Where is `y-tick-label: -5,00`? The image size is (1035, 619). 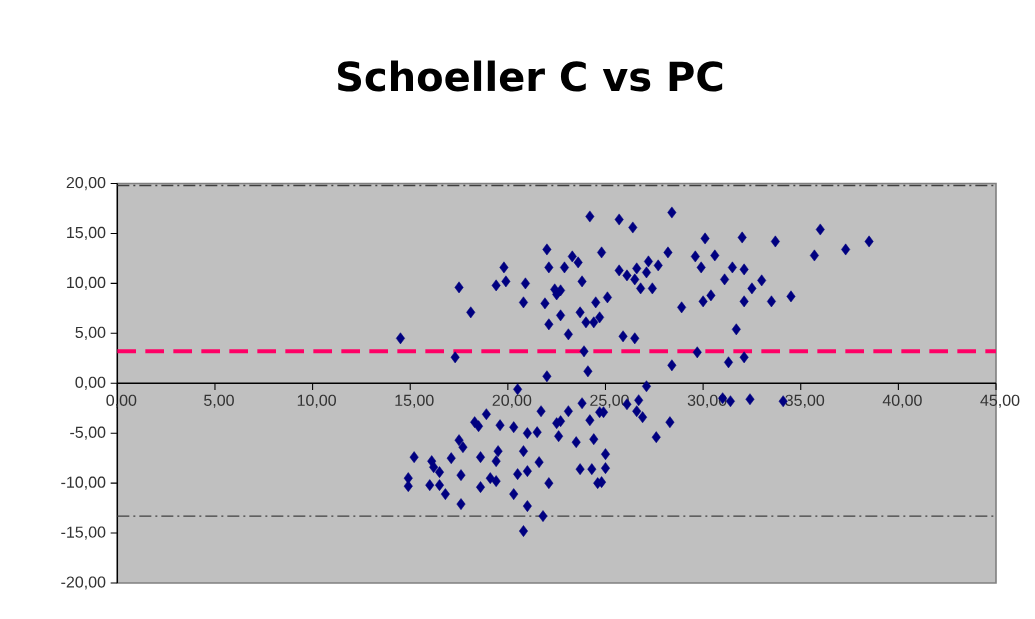 y-tick-label: -5,00 is located at coordinates (88, 433).